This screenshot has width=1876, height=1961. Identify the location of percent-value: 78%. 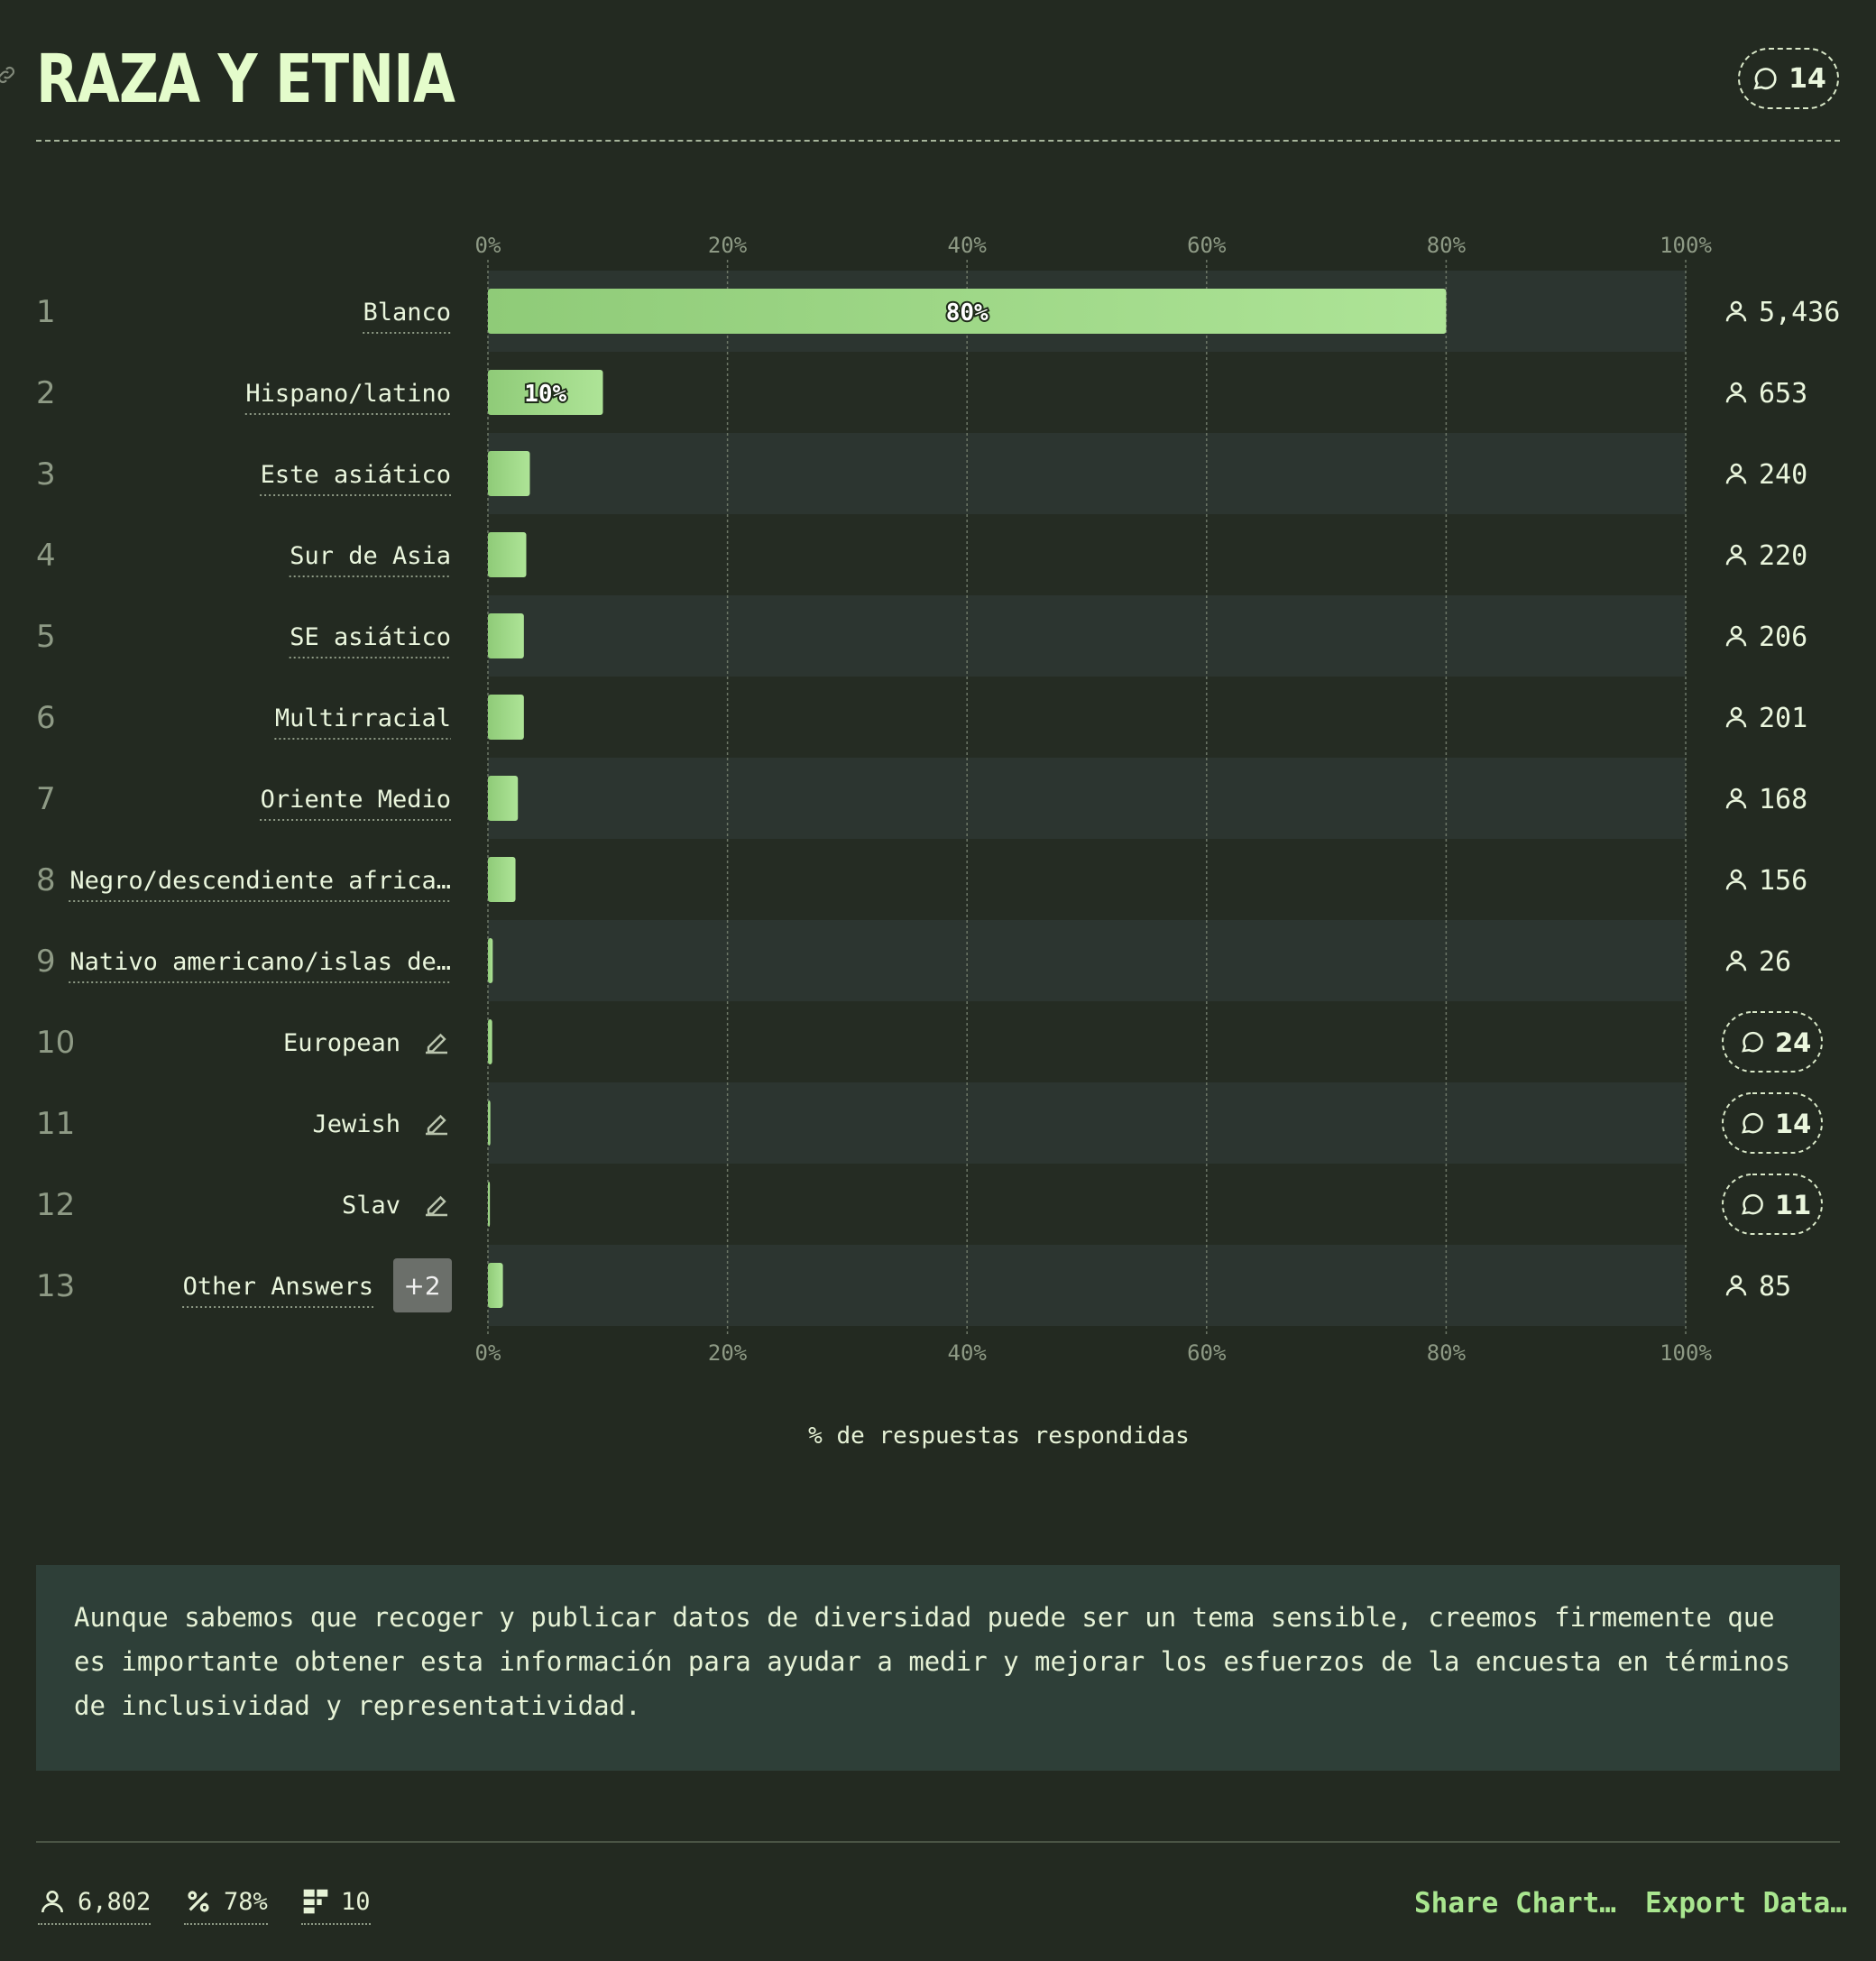
(246, 1901).